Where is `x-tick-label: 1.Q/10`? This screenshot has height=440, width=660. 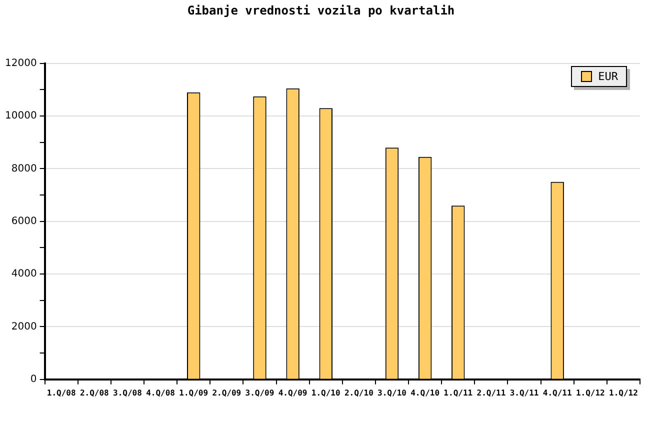 x-tick-label: 1.Q/10 is located at coordinates (325, 393).